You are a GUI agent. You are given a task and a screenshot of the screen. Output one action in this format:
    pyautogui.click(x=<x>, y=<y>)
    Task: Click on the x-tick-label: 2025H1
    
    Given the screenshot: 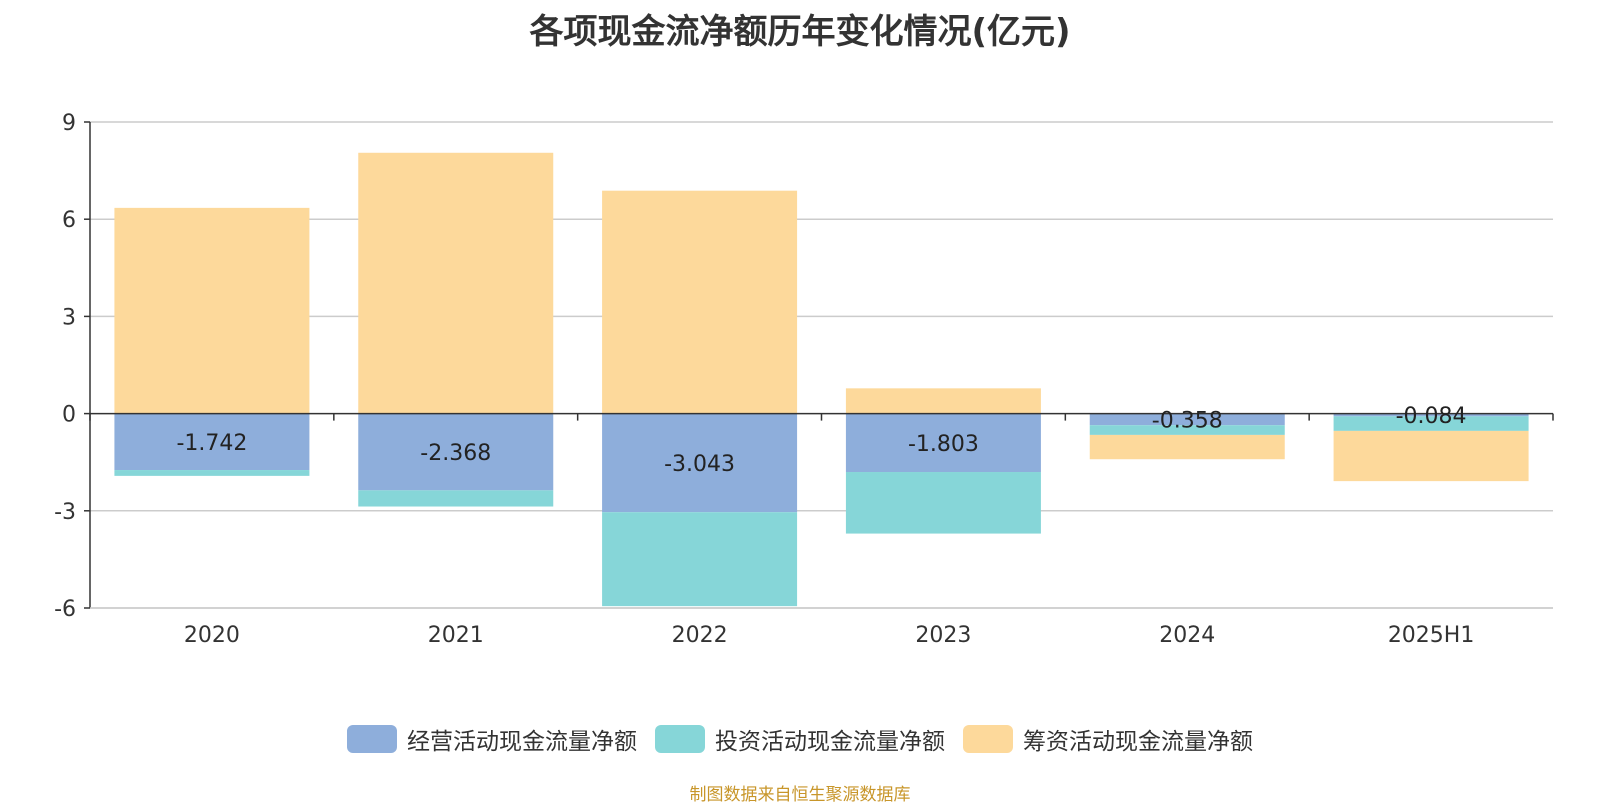 What is the action you would take?
    pyautogui.click(x=1431, y=635)
    